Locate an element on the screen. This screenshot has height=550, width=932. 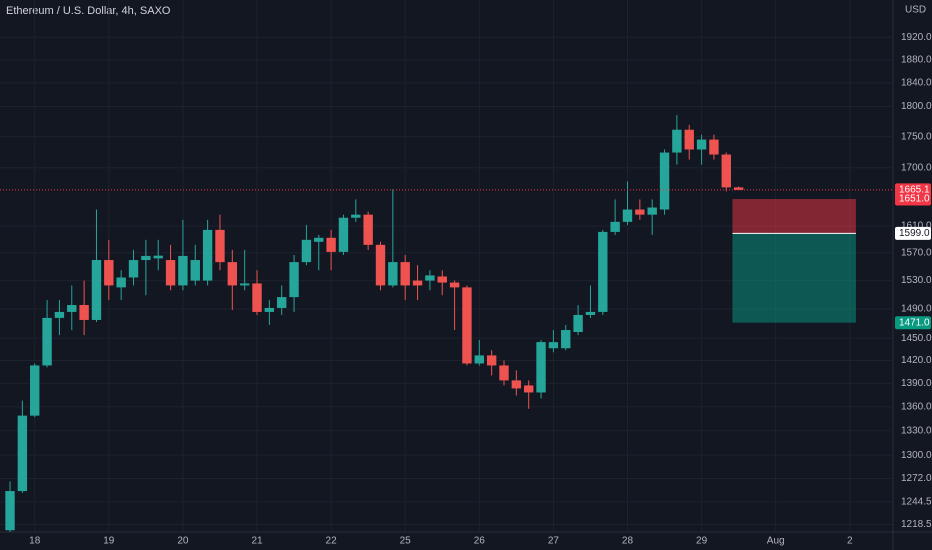
price-marker-label: 1651.0 is located at coordinates (914, 199).